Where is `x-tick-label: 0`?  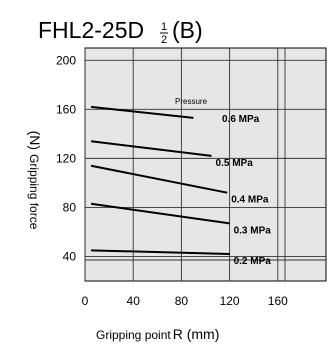 x-tick-label: 0 is located at coordinates (85, 301).